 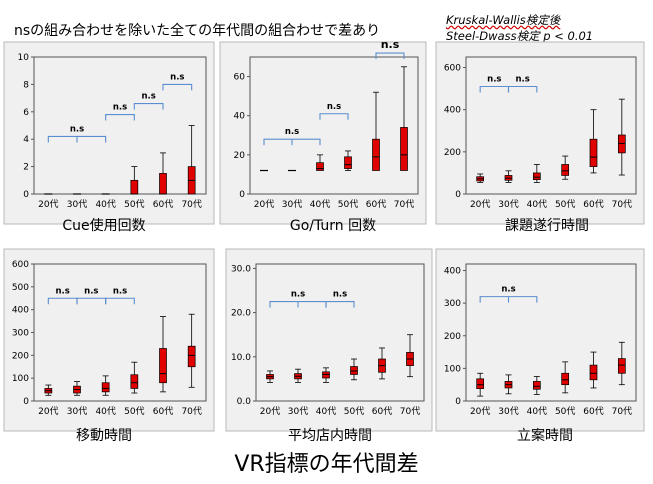 What do you see at coordinates (26, 113) in the screenshot?
I see `y-tick-label: 6` at bounding box center [26, 113].